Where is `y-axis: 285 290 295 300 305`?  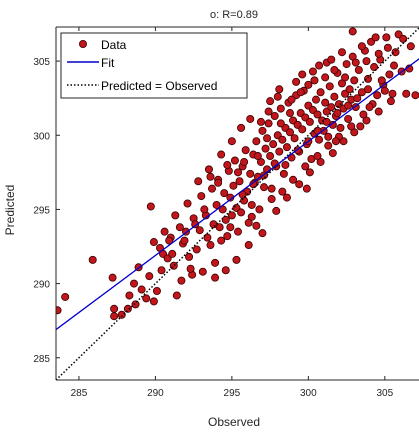
y-axis: 285 290 295 300 305 is located at coordinates (46, 211).